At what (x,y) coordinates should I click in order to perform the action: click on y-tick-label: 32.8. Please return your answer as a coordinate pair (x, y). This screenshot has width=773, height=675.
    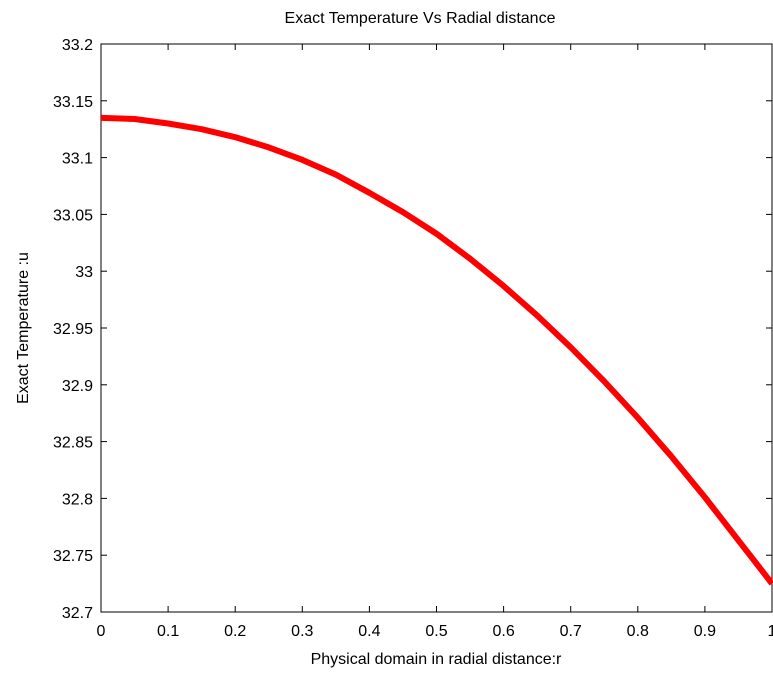
    Looking at the image, I should click on (77, 499).